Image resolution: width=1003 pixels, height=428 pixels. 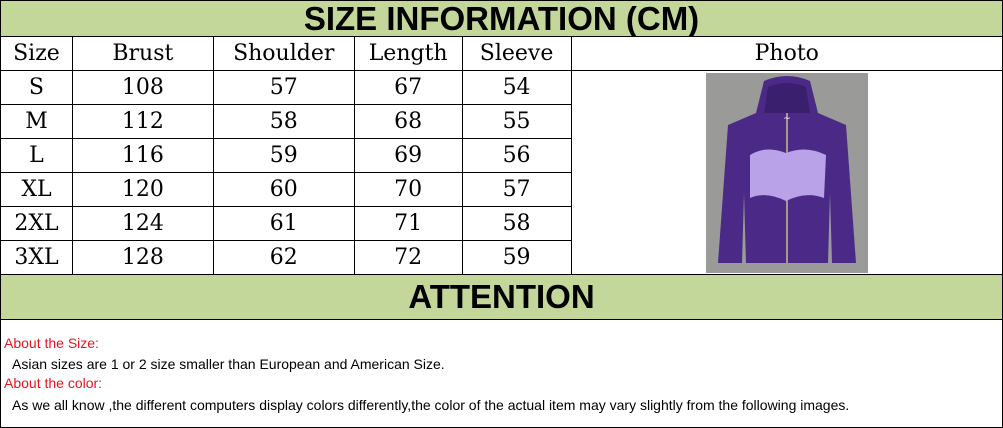 I want to click on cell-brust: 108, so click(x=142, y=87).